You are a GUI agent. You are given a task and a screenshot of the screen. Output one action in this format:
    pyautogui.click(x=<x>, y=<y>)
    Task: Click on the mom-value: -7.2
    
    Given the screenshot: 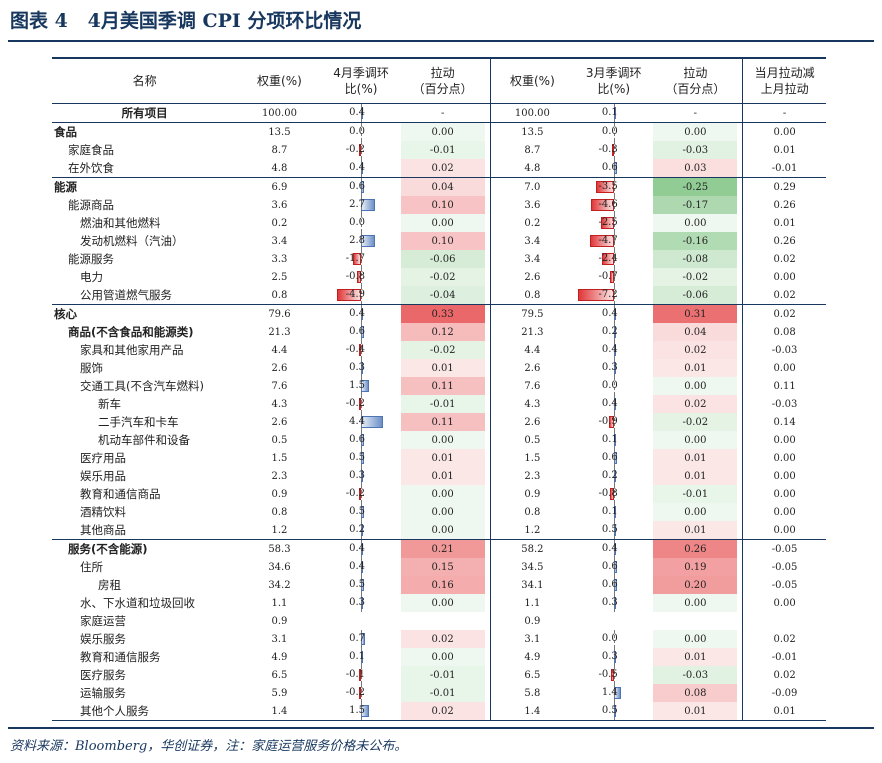 What is the action you would take?
    pyautogui.click(x=608, y=294)
    